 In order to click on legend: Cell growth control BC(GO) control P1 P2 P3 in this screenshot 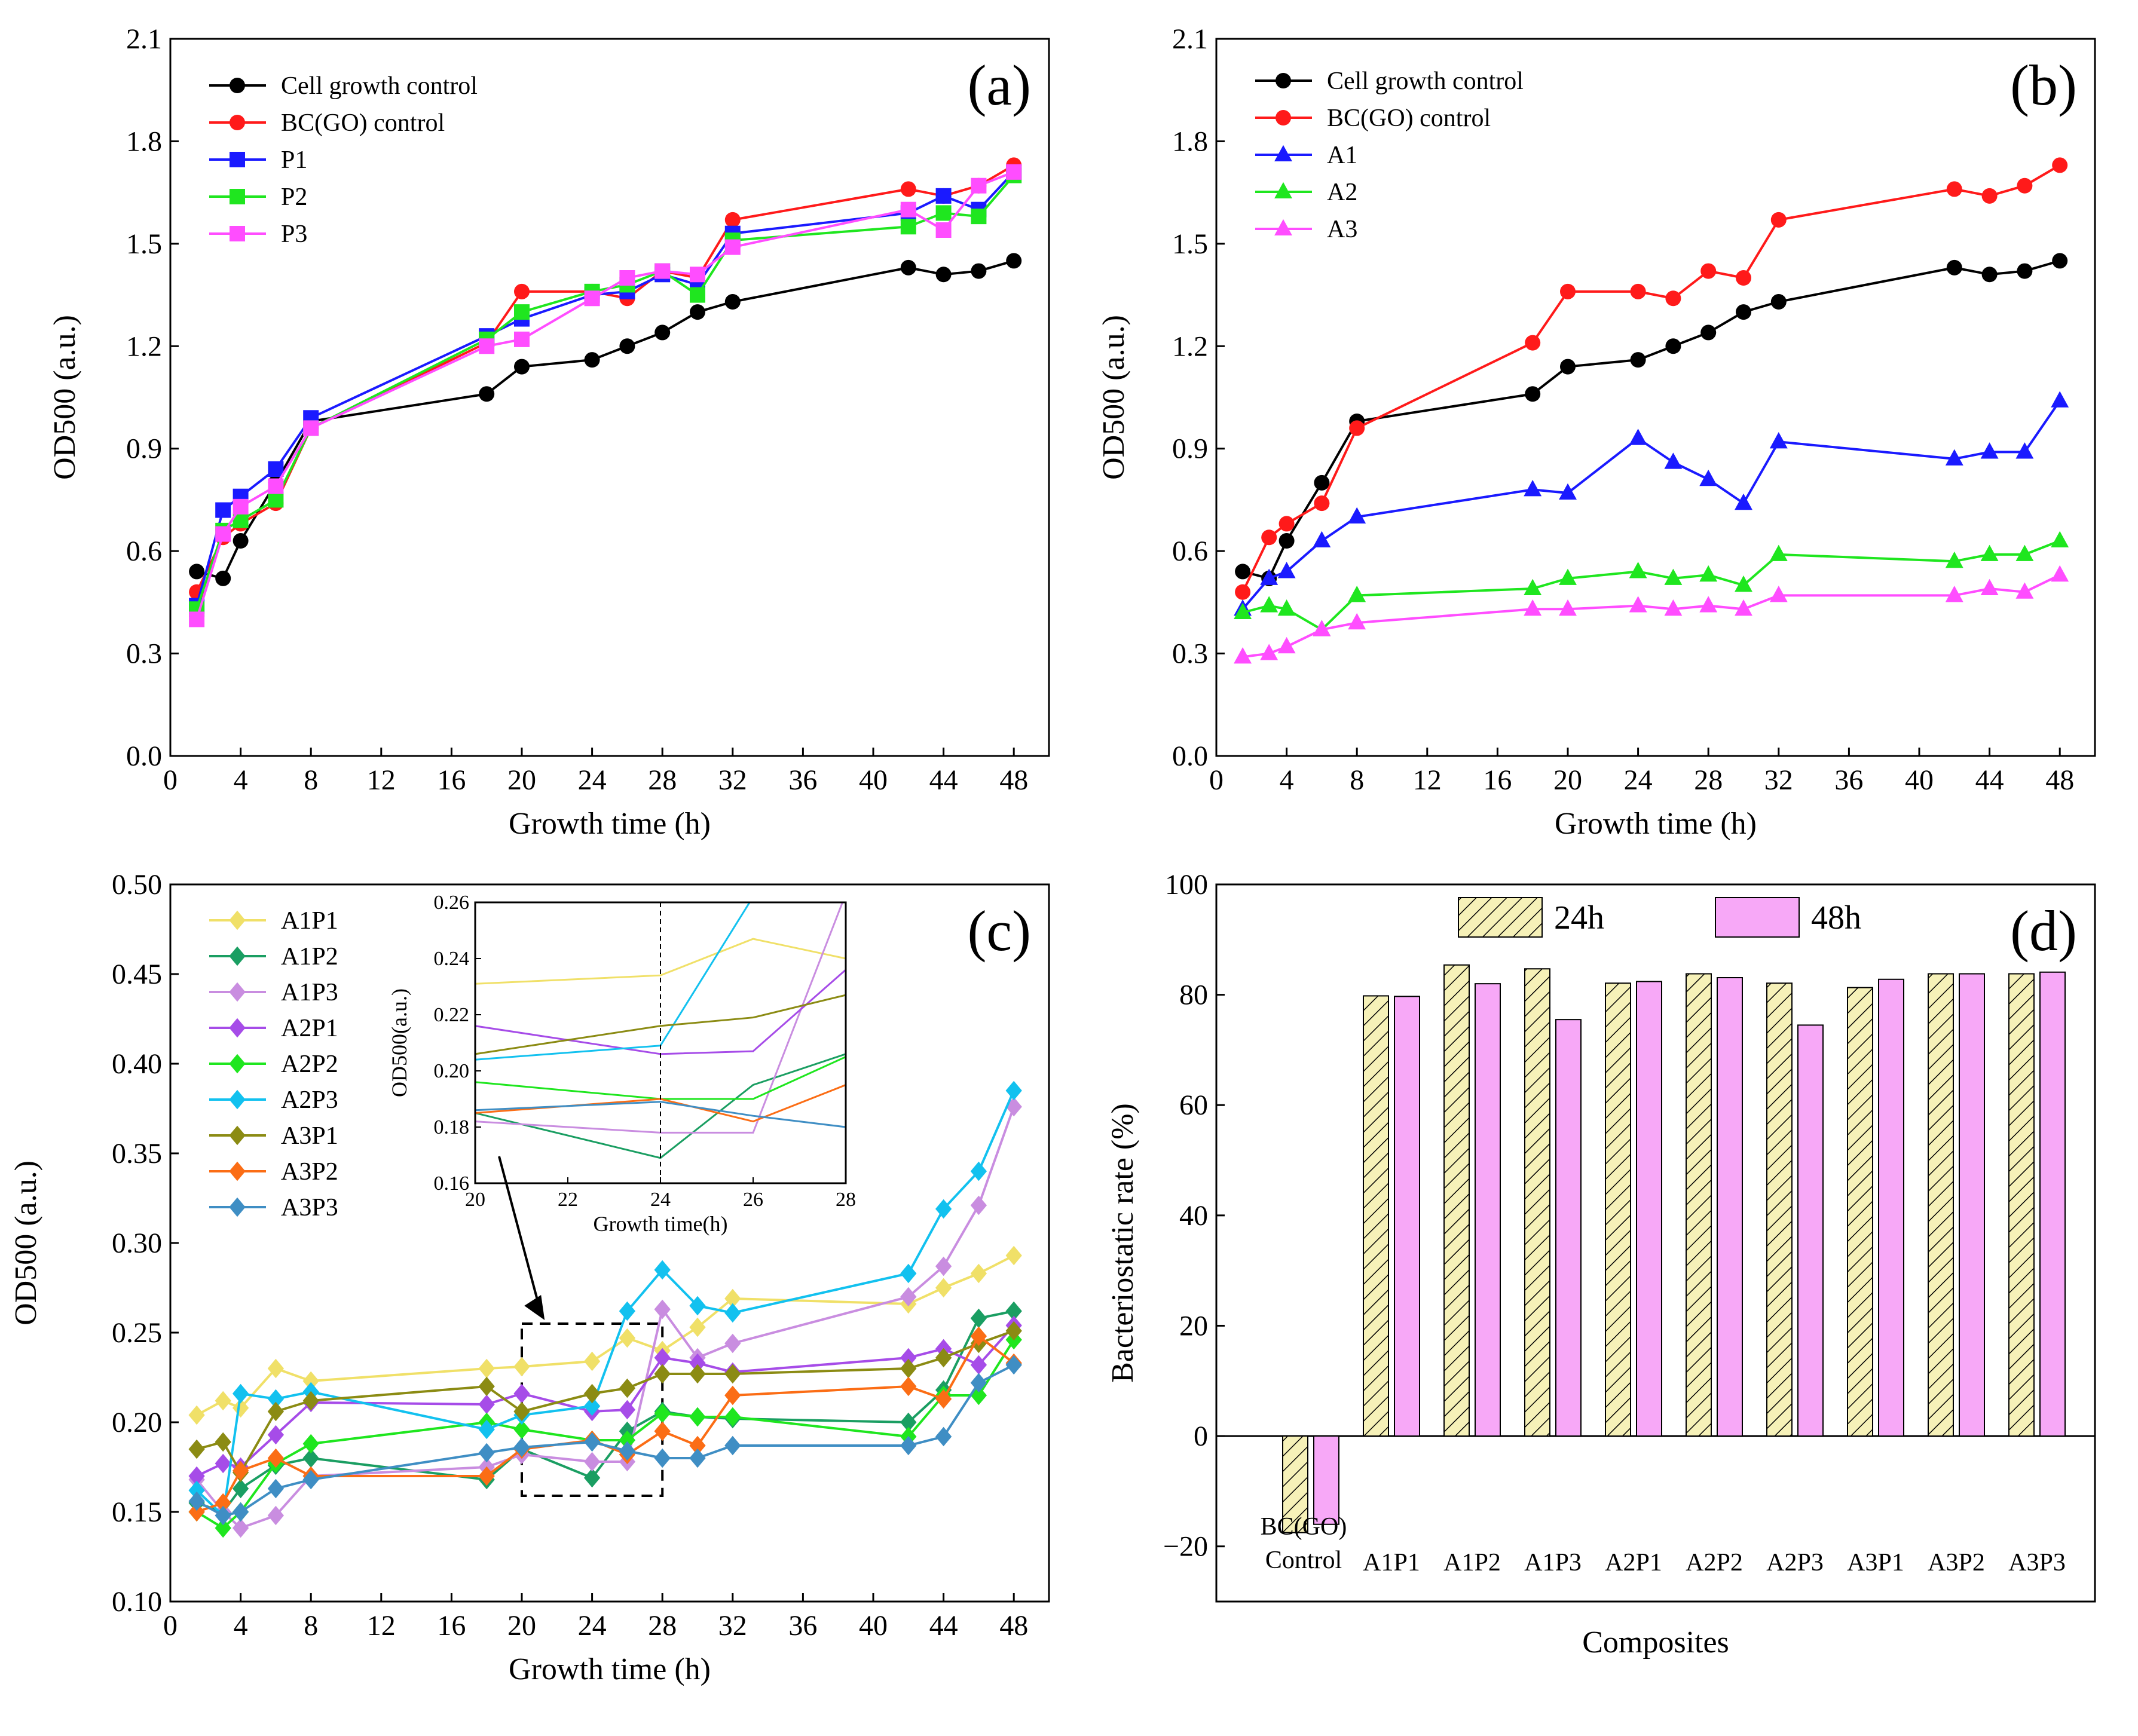, I will do `click(344, 160)`.